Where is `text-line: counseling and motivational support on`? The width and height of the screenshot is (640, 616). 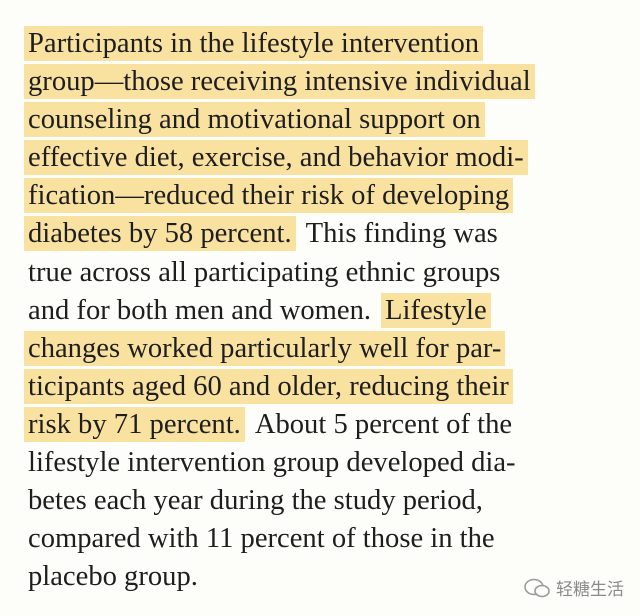 text-line: counseling and motivational support on is located at coordinates (330, 120).